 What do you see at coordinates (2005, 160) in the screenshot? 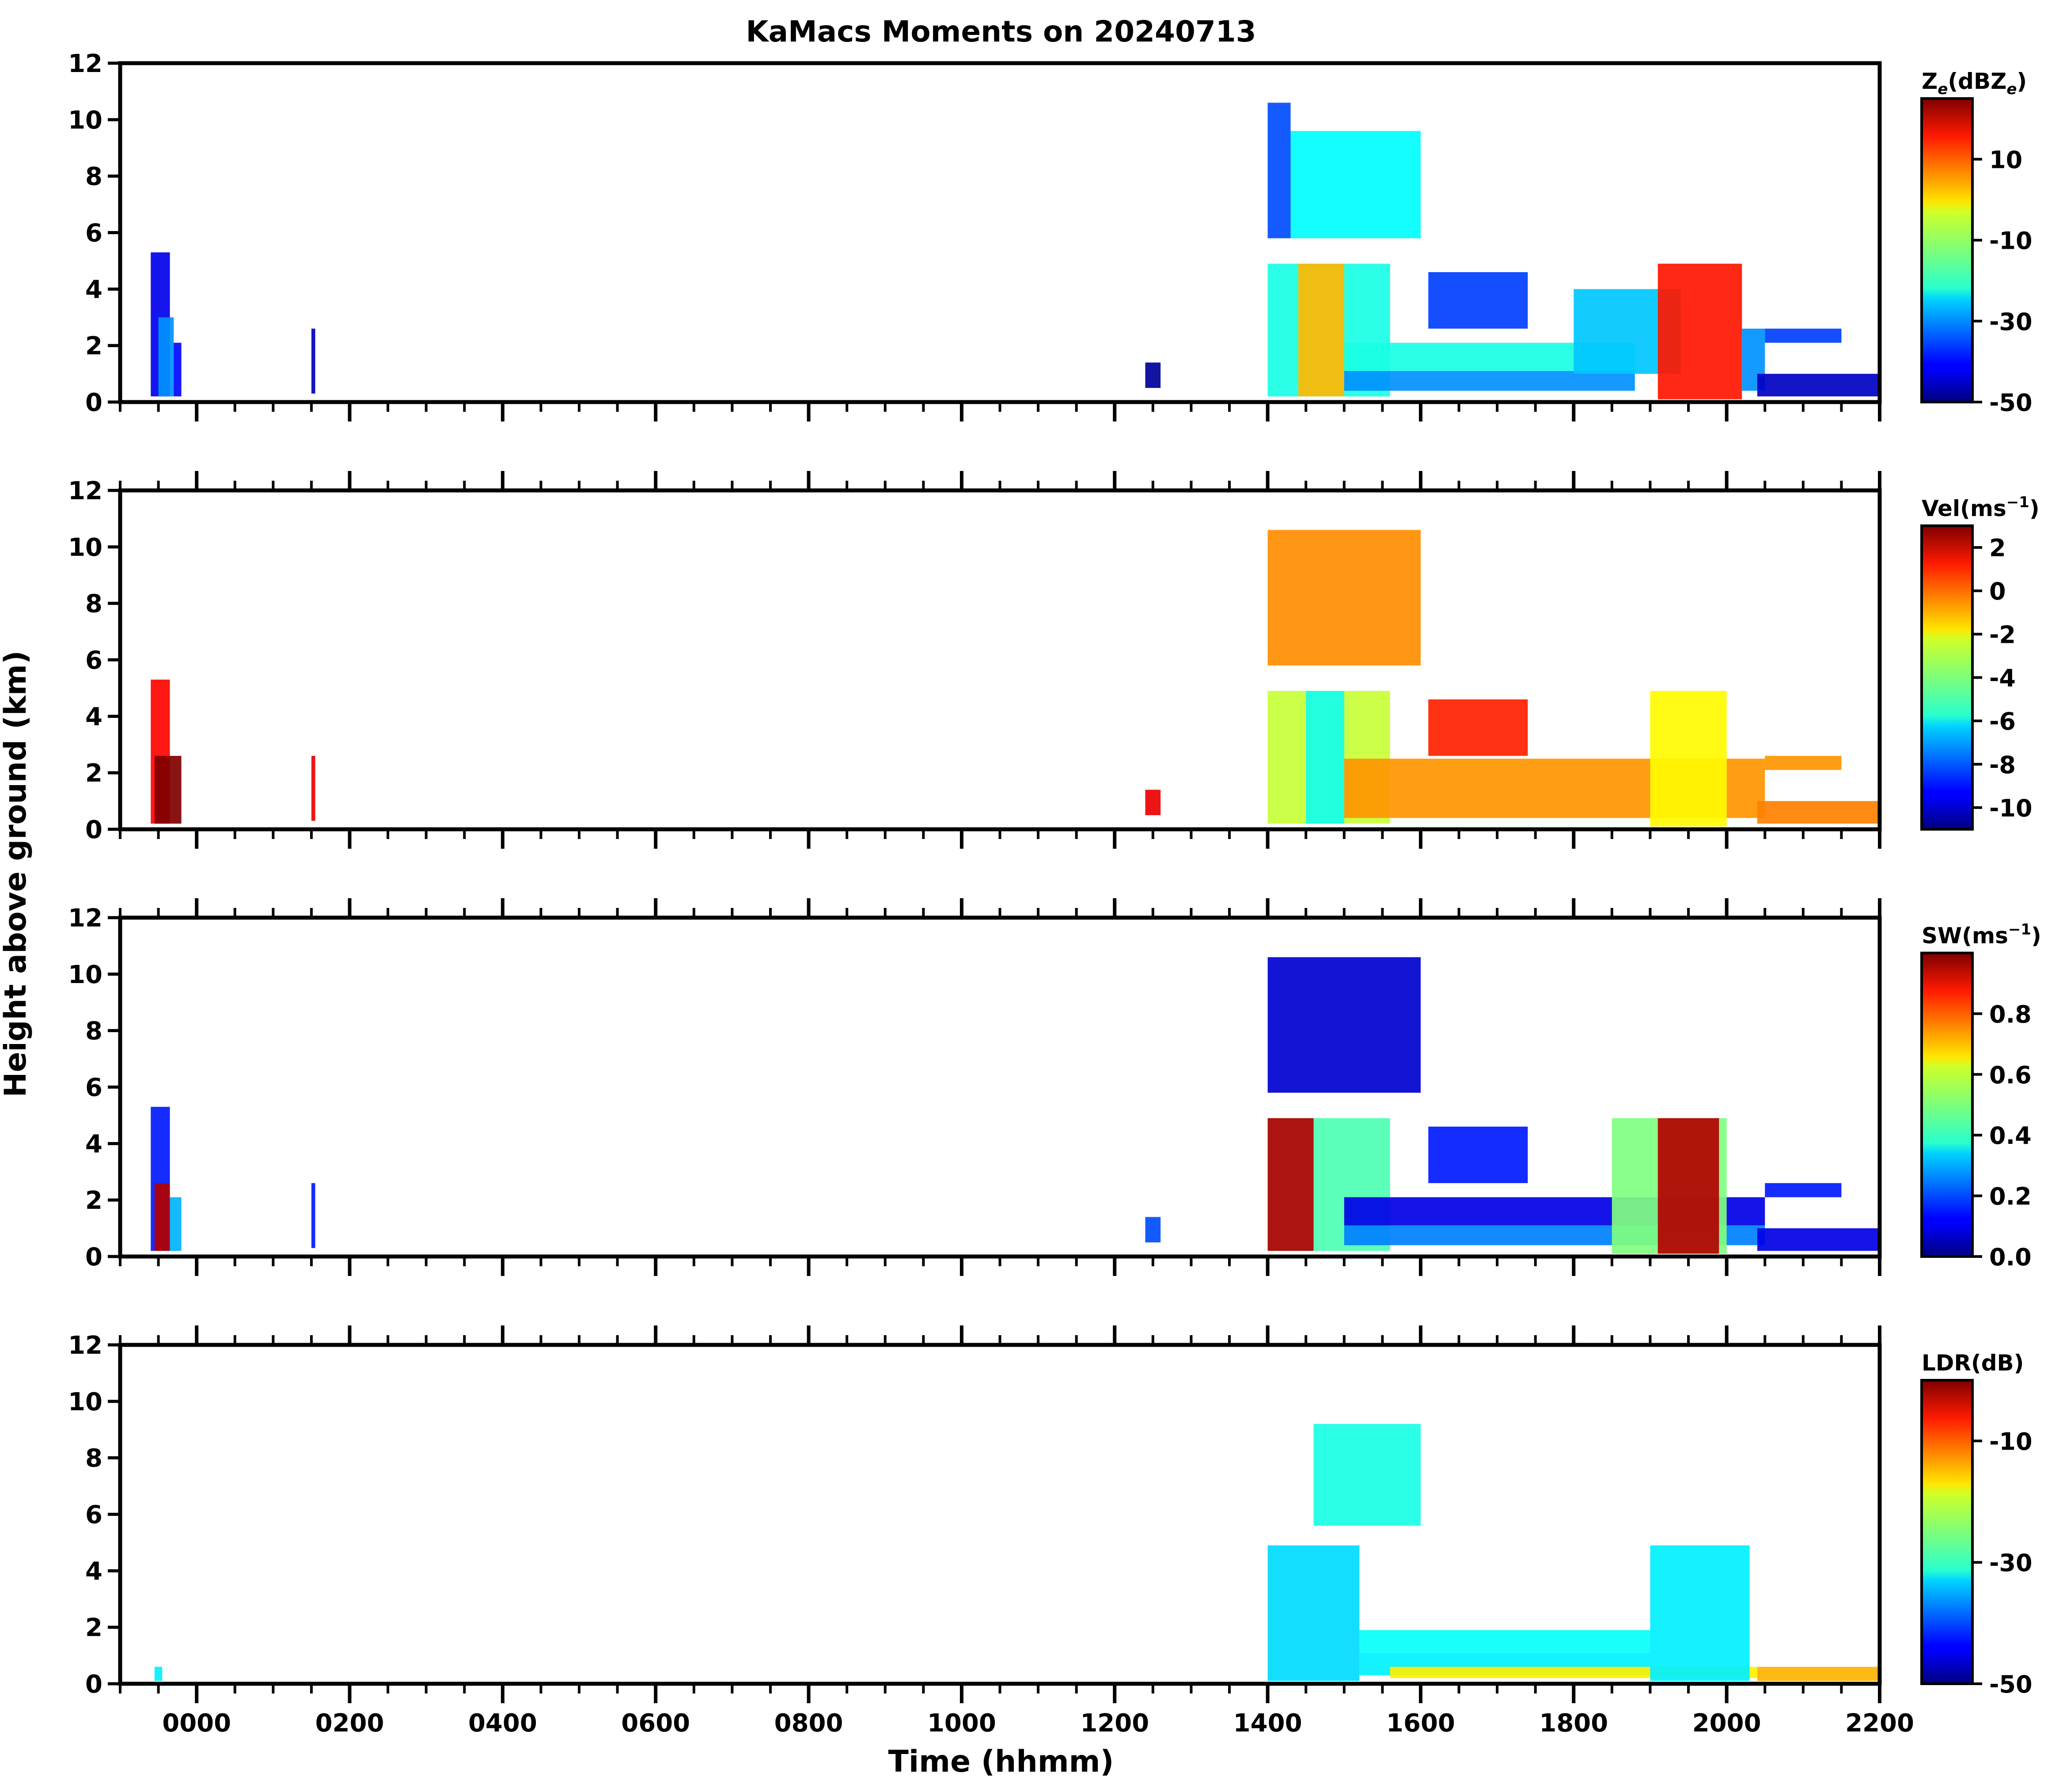
I see `colorbar-tick-label: 10` at bounding box center [2005, 160].